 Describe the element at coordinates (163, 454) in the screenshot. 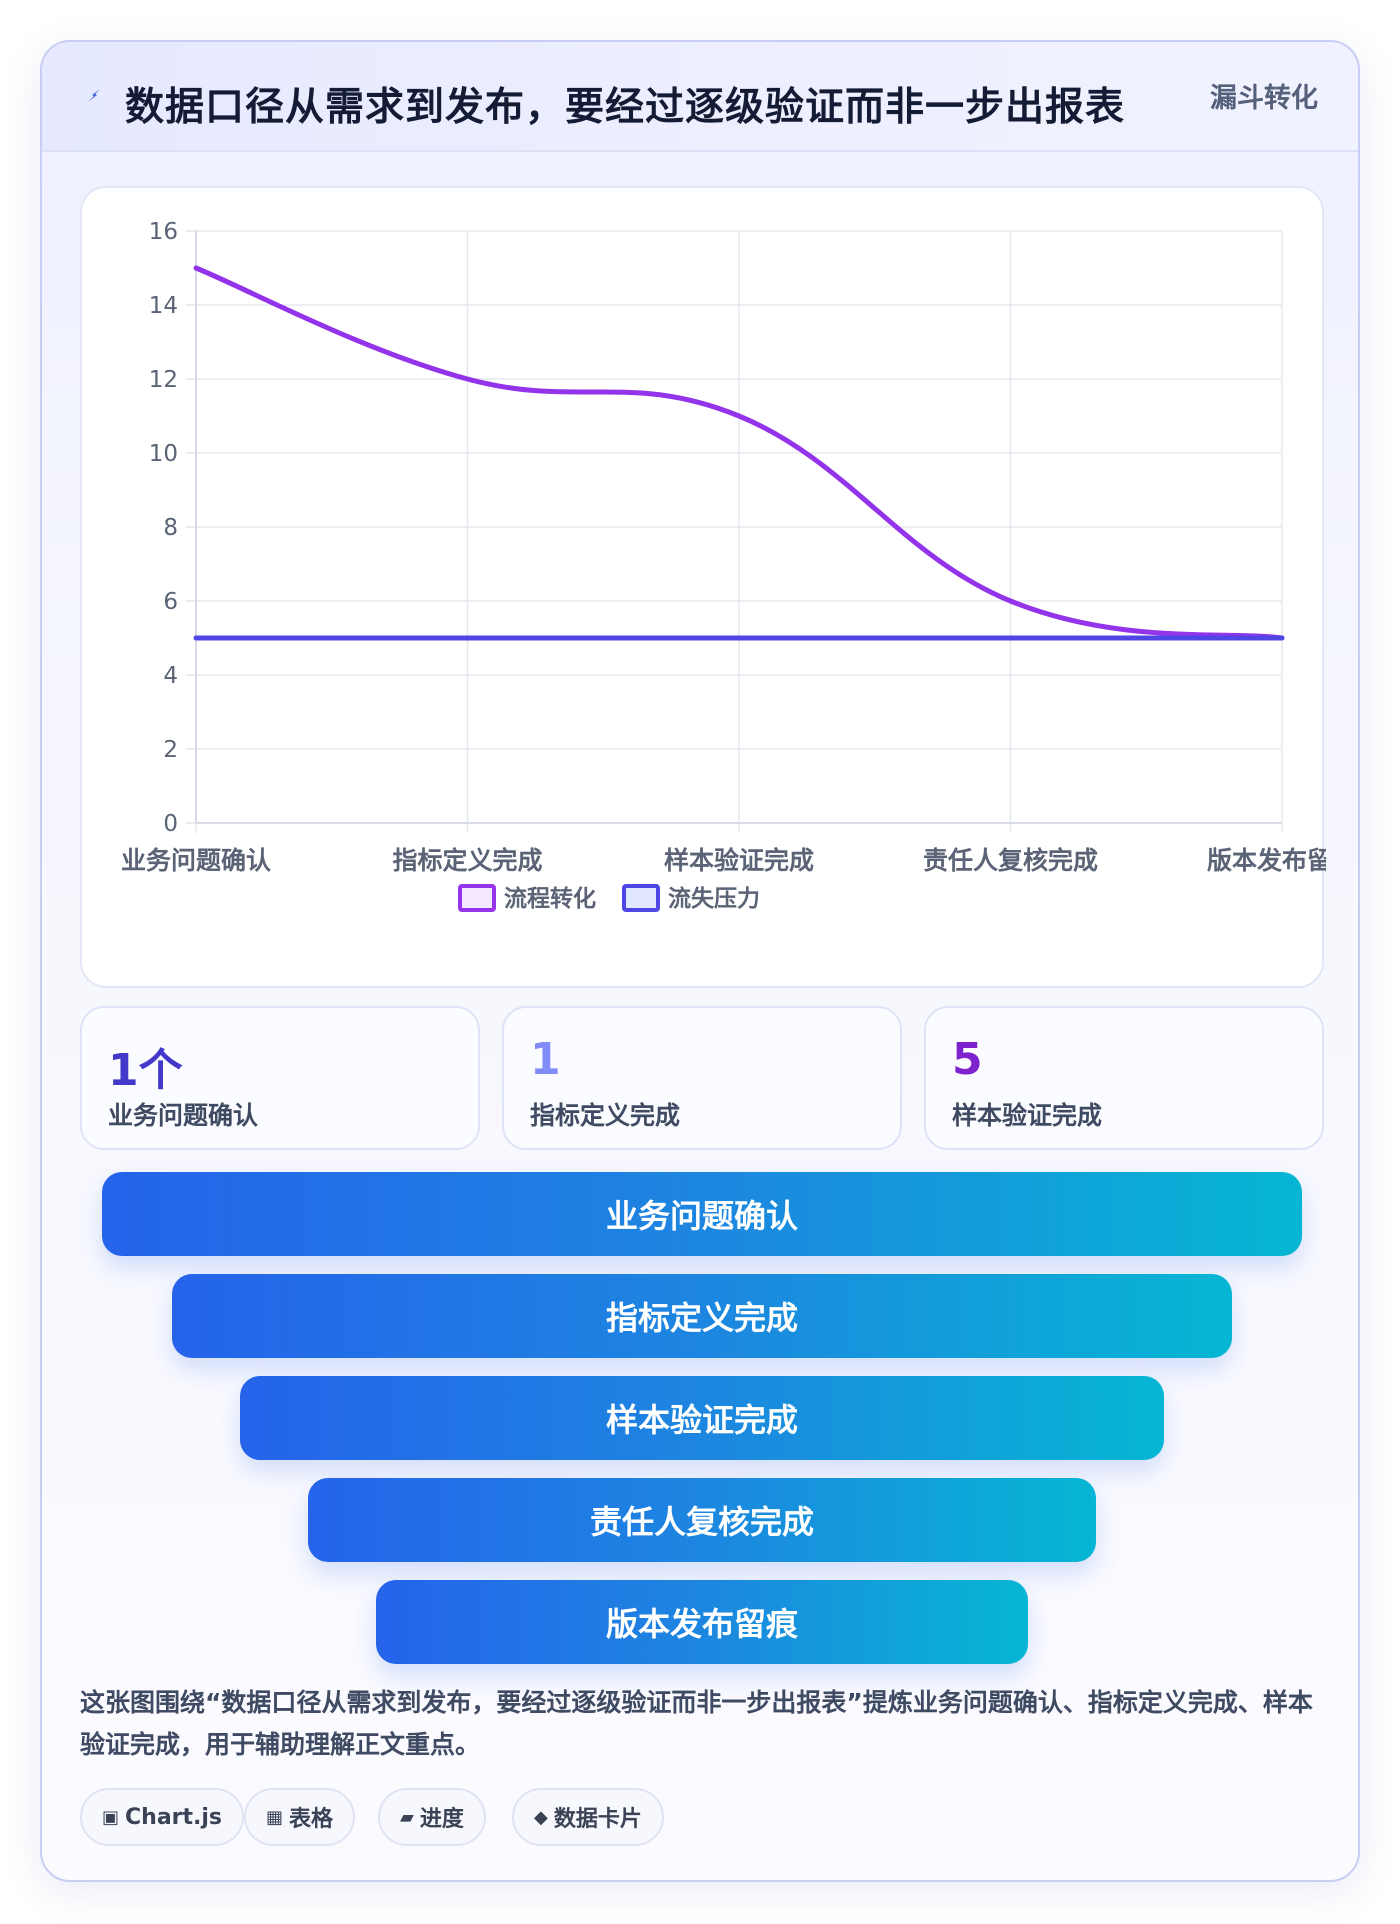

I see `y-tick-label: 10` at that location.